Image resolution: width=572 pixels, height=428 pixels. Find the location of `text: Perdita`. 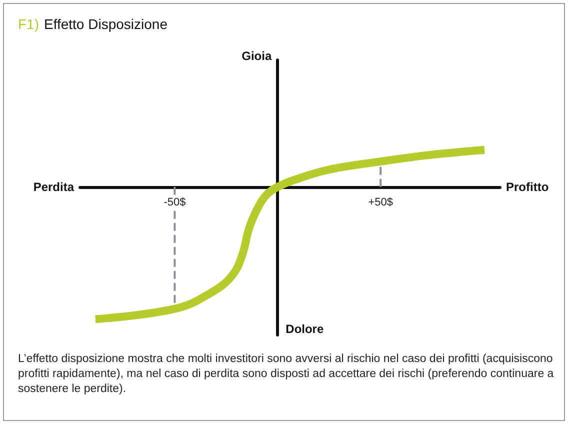

text: Perdita is located at coordinates (53, 187).